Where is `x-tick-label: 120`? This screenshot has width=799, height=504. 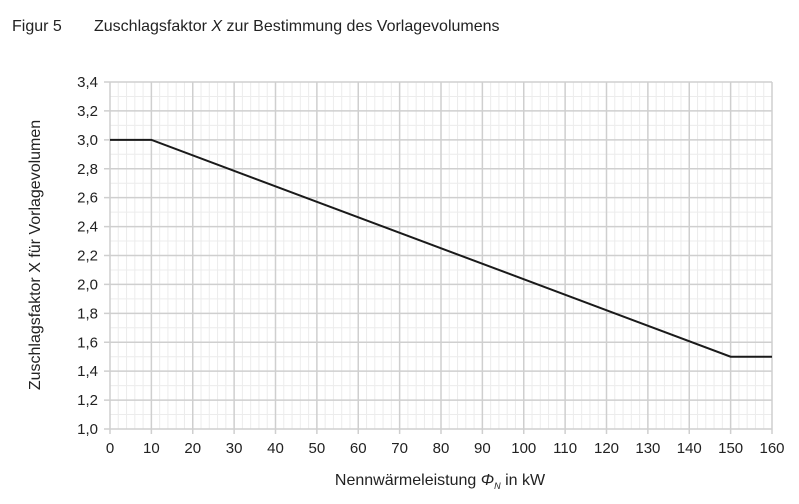
x-tick-label: 120 is located at coordinates (606, 448).